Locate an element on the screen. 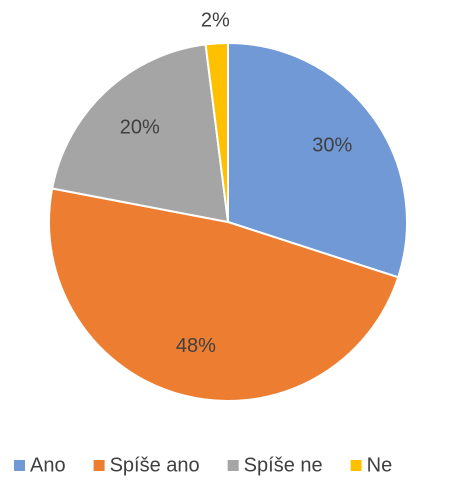  data-label: 2% is located at coordinates (215, 21).